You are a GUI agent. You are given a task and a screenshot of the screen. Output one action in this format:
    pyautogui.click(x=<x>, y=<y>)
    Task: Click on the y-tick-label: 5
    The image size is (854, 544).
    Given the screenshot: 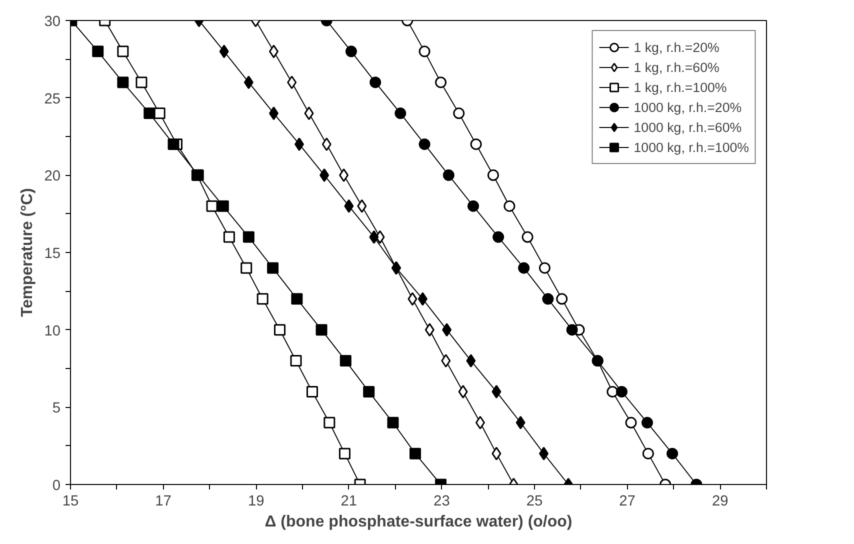 What is the action you would take?
    pyautogui.click(x=56, y=408)
    